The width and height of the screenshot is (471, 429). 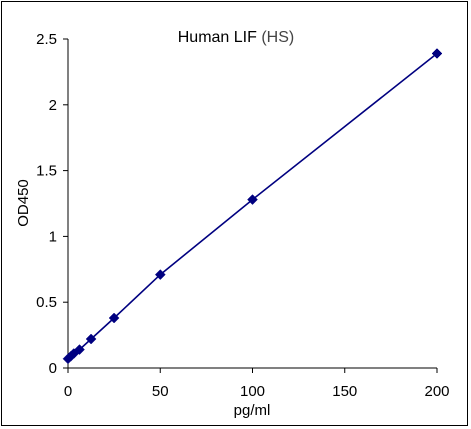 What do you see at coordinates (68, 391) in the screenshot?
I see `x-tick-label: 0` at bounding box center [68, 391].